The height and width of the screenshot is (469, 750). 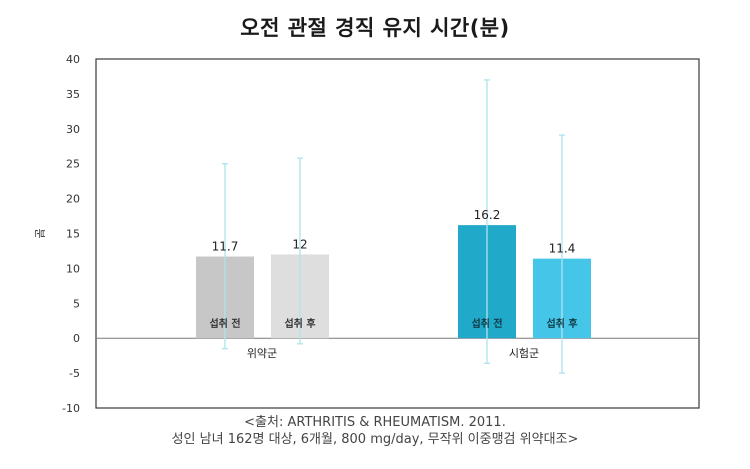 What do you see at coordinates (73, 164) in the screenshot?
I see `y-tick-label: 25` at bounding box center [73, 164].